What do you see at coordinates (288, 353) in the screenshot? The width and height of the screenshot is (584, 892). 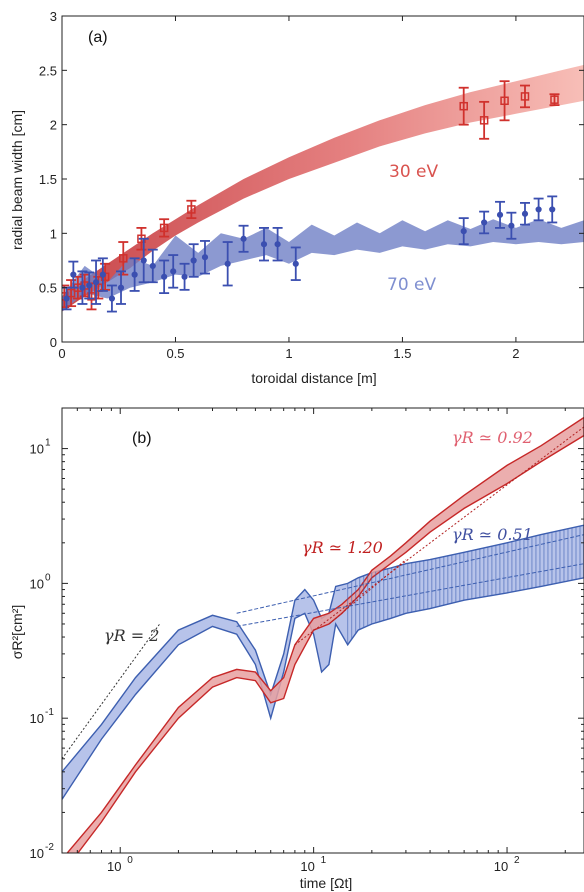 I see `x-tick-label: 1` at bounding box center [288, 353].